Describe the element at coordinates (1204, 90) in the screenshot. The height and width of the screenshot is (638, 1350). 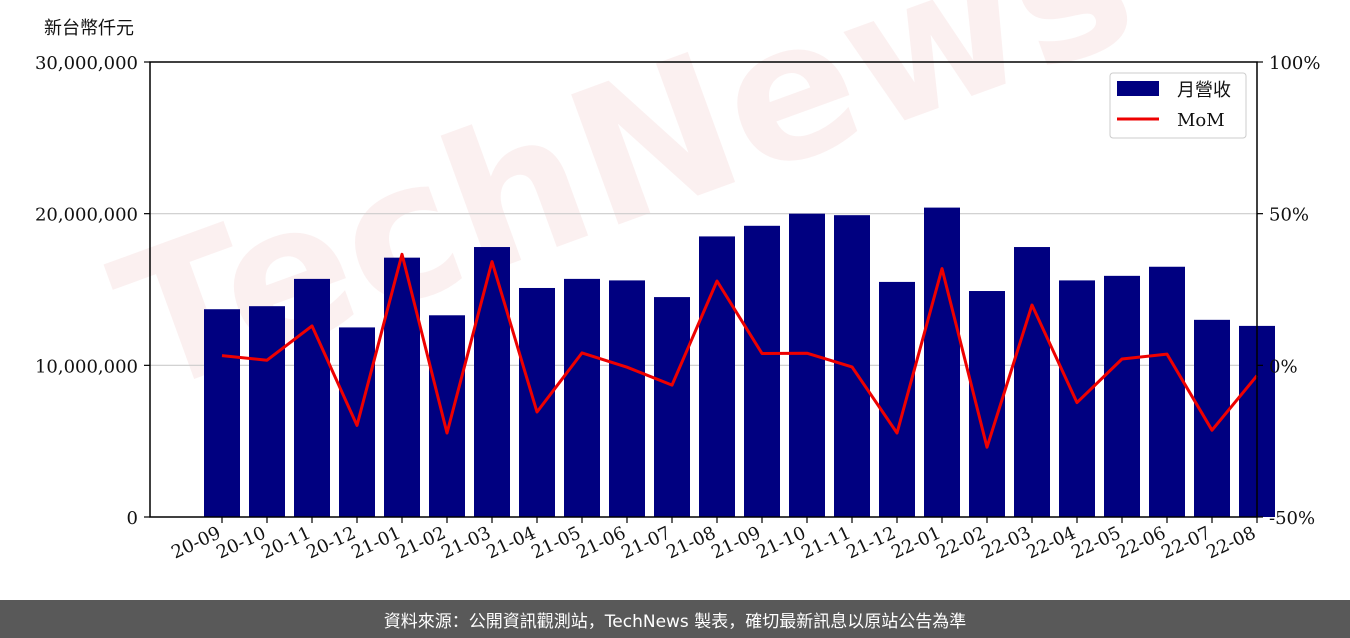
I see `legend-label-revenue: 月營收` at that location.